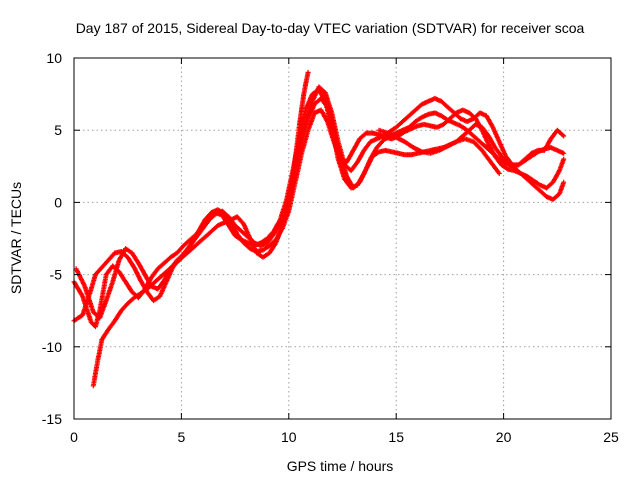 This screenshot has height=480, width=640. Describe the element at coordinates (52, 419) in the screenshot. I see `y-tick-label: -15` at that location.